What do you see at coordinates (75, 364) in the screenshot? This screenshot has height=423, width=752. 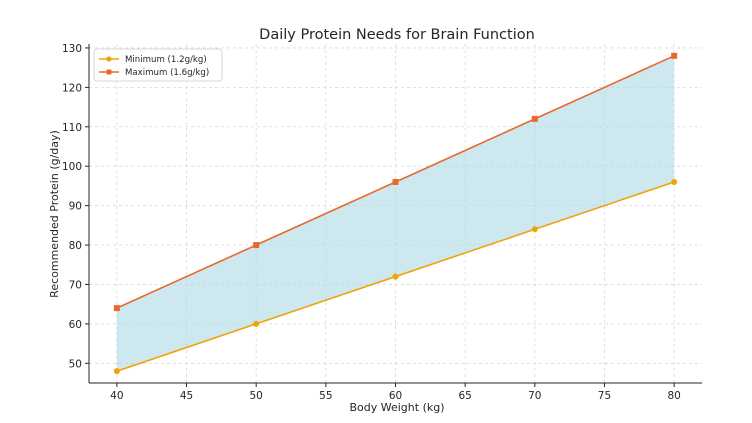 I see `y-tick-label: 50` at bounding box center [75, 364].